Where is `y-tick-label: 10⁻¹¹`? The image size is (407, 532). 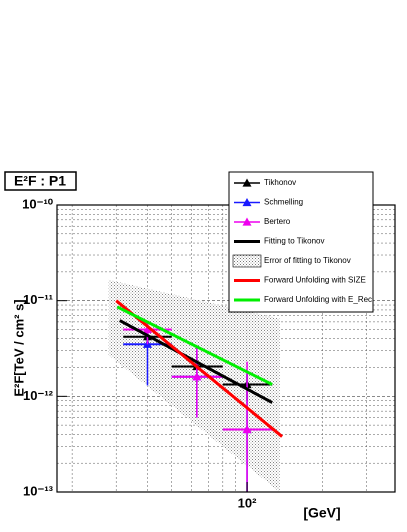 y-tick-label: 10⁻¹¹ is located at coordinates (38, 299).